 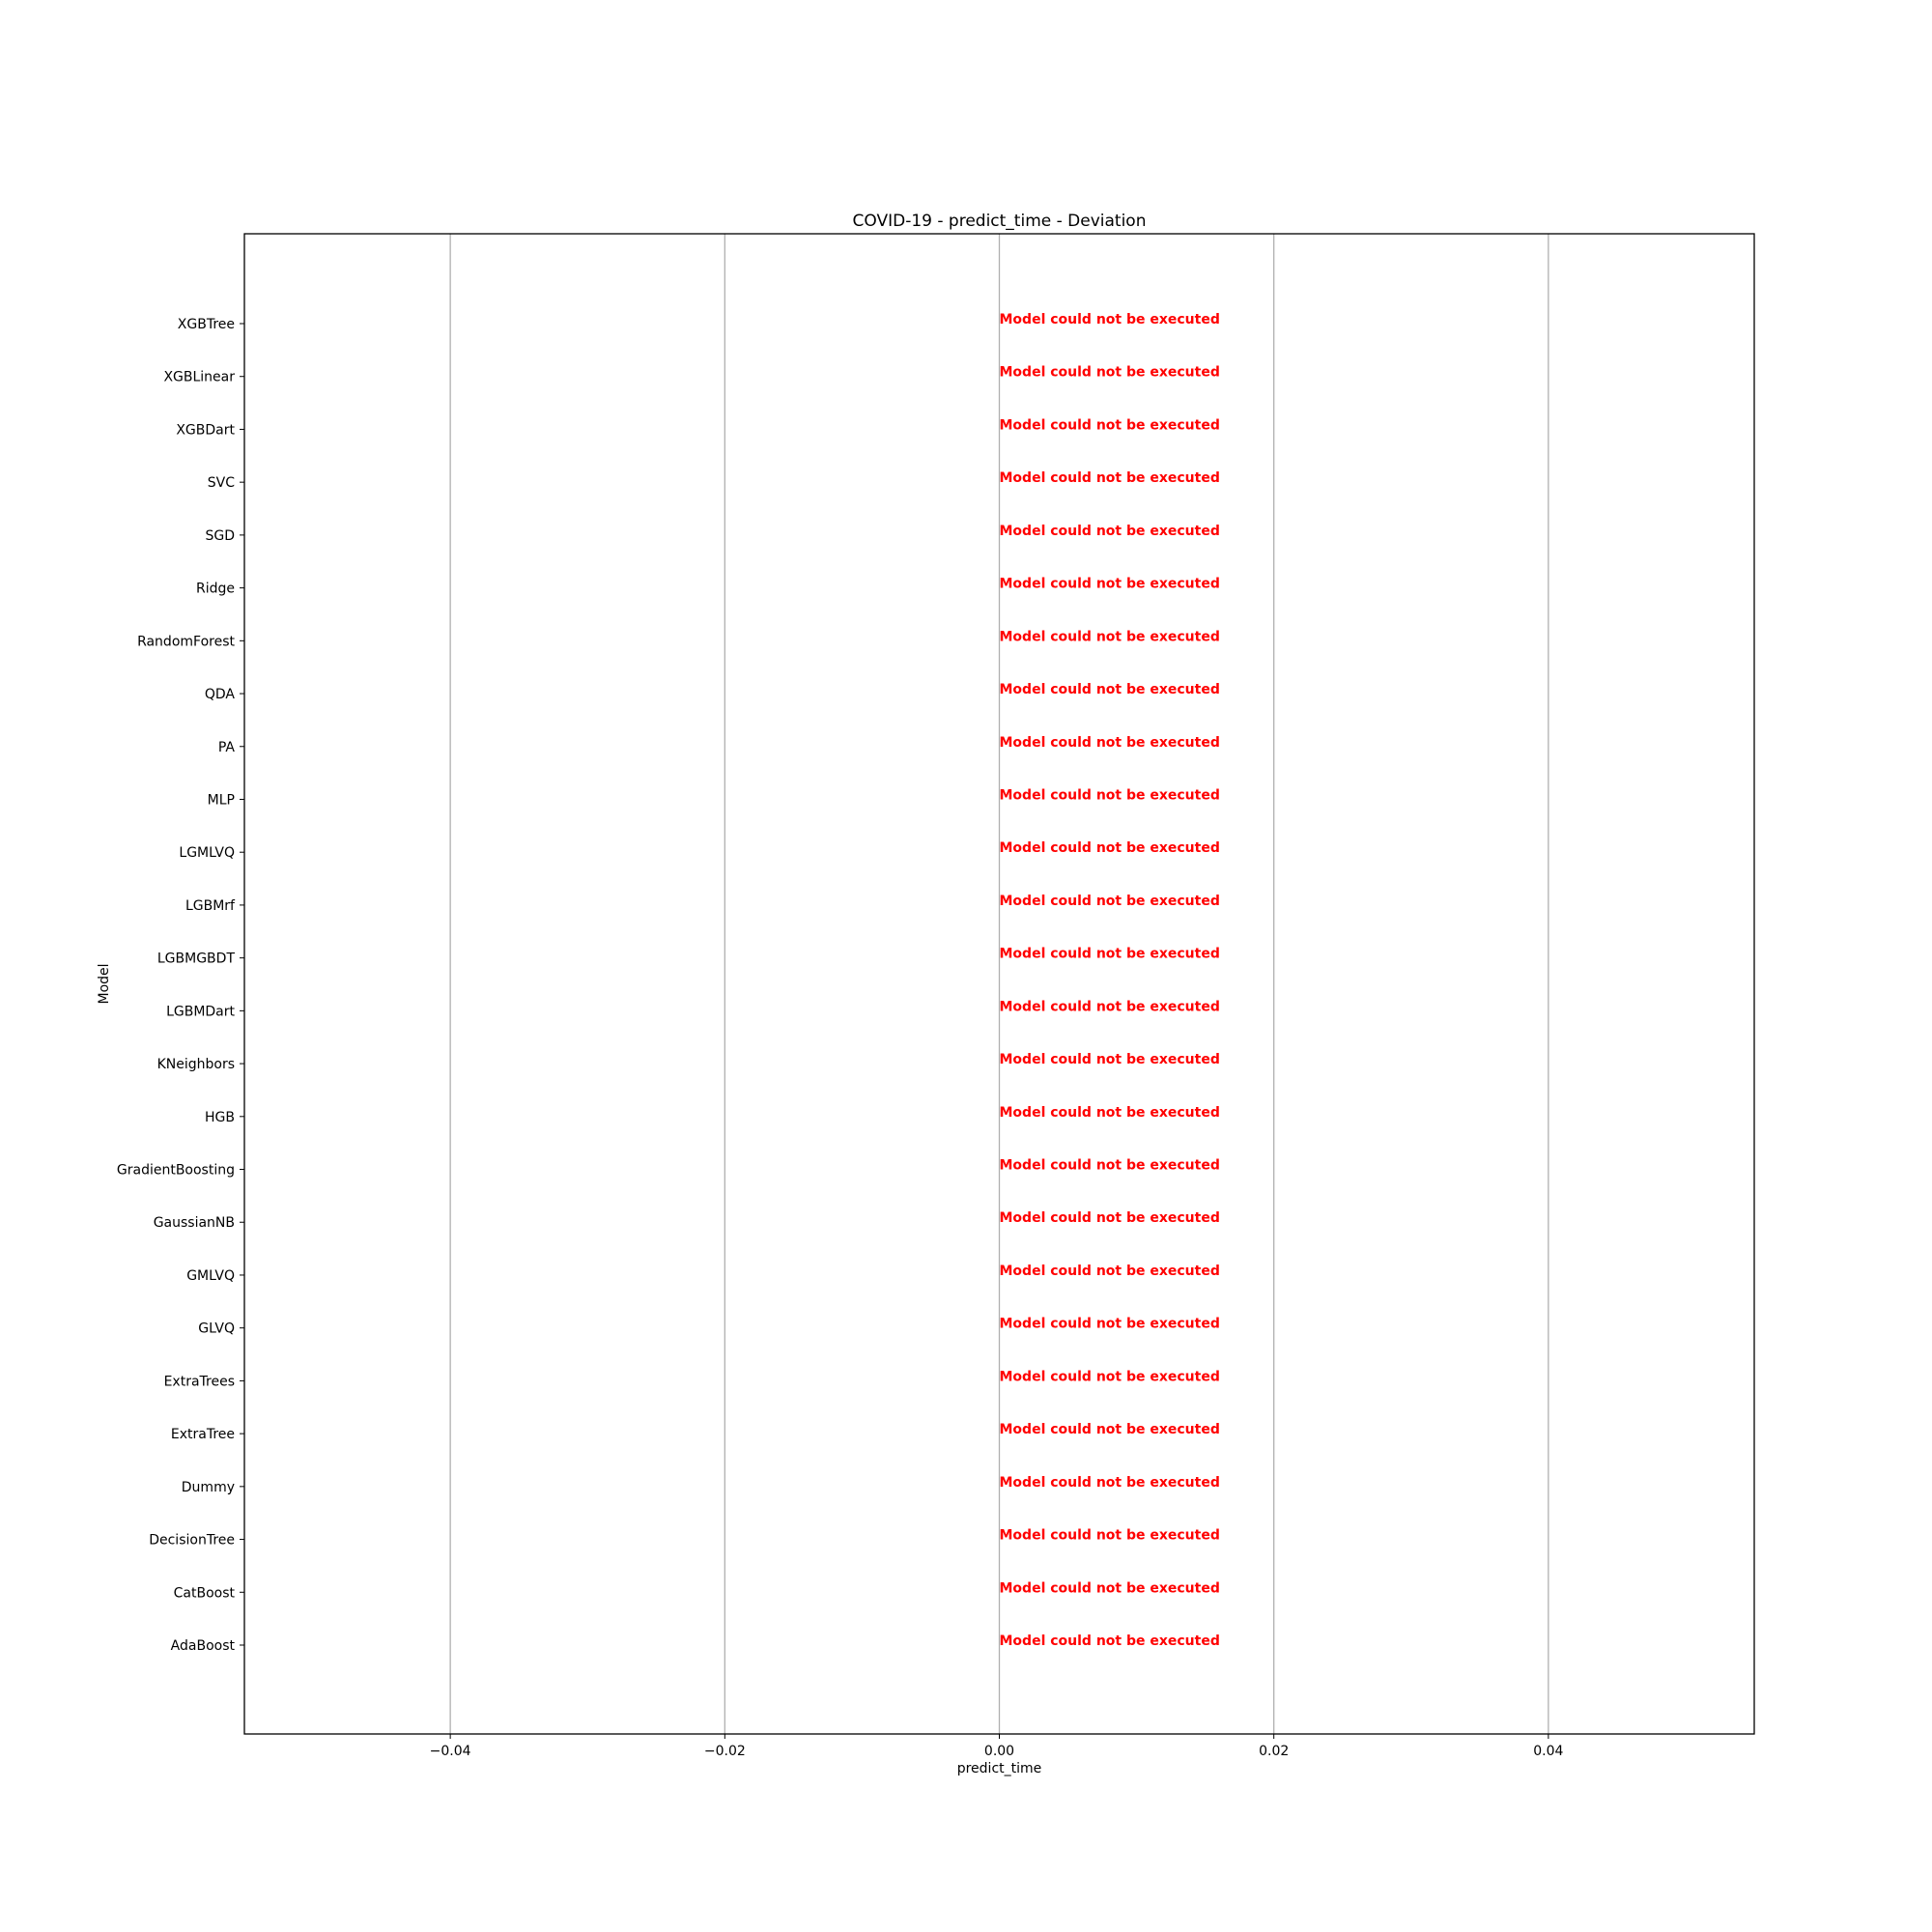 I want to click on y-tick-label: SVC, so click(x=221, y=483).